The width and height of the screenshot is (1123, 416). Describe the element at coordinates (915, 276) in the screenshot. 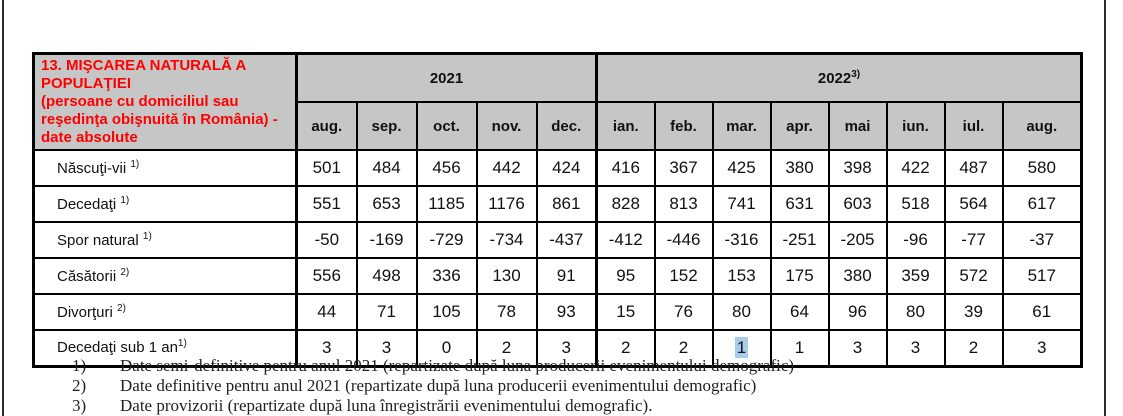

I see `table-cell: 359` at that location.